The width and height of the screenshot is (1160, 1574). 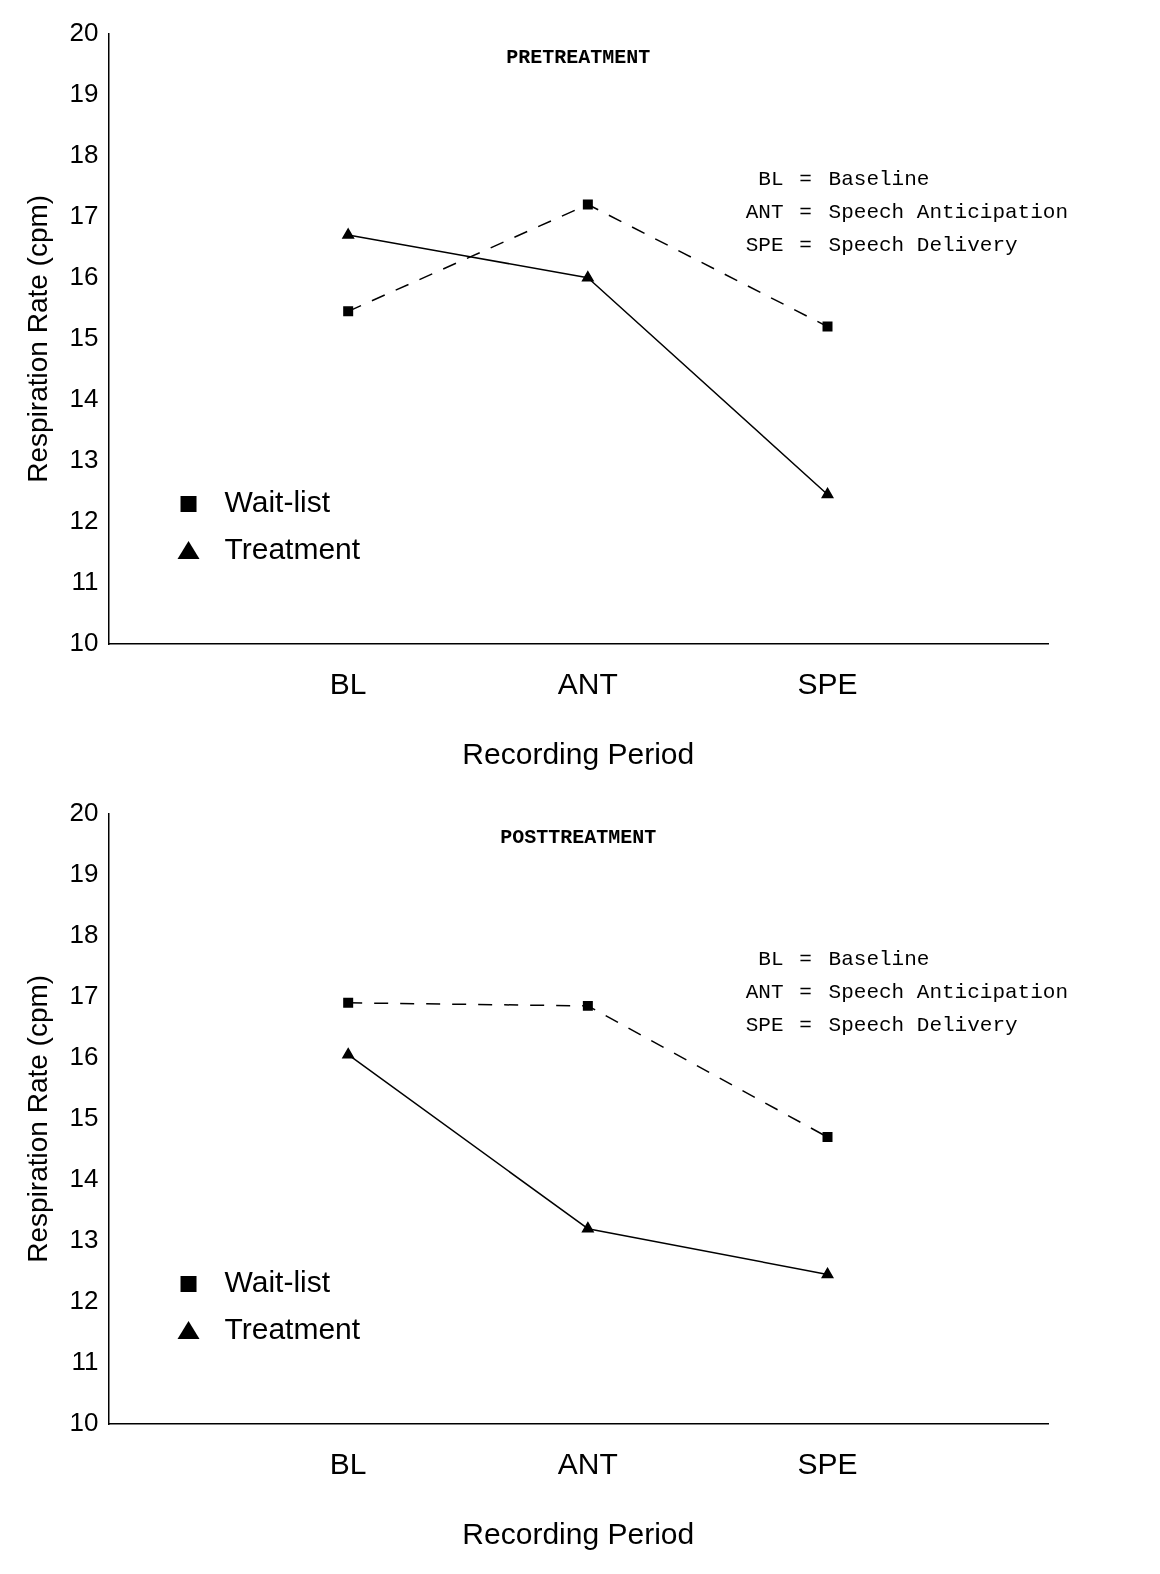 I want to click on text: PRETREATMENT, so click(x=578, y=57).